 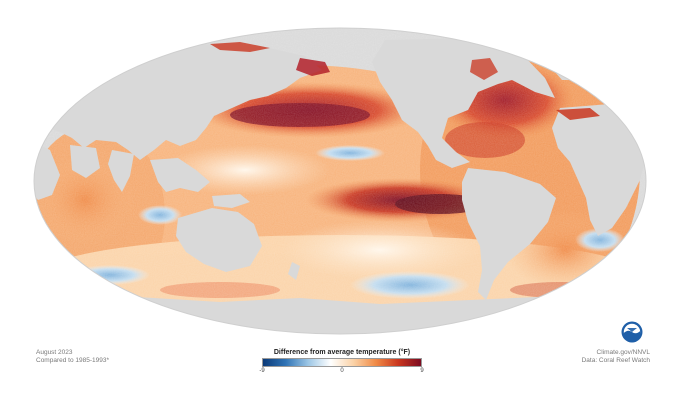 I want to click on noaa-logo-icon, so click(x=632, y=332).